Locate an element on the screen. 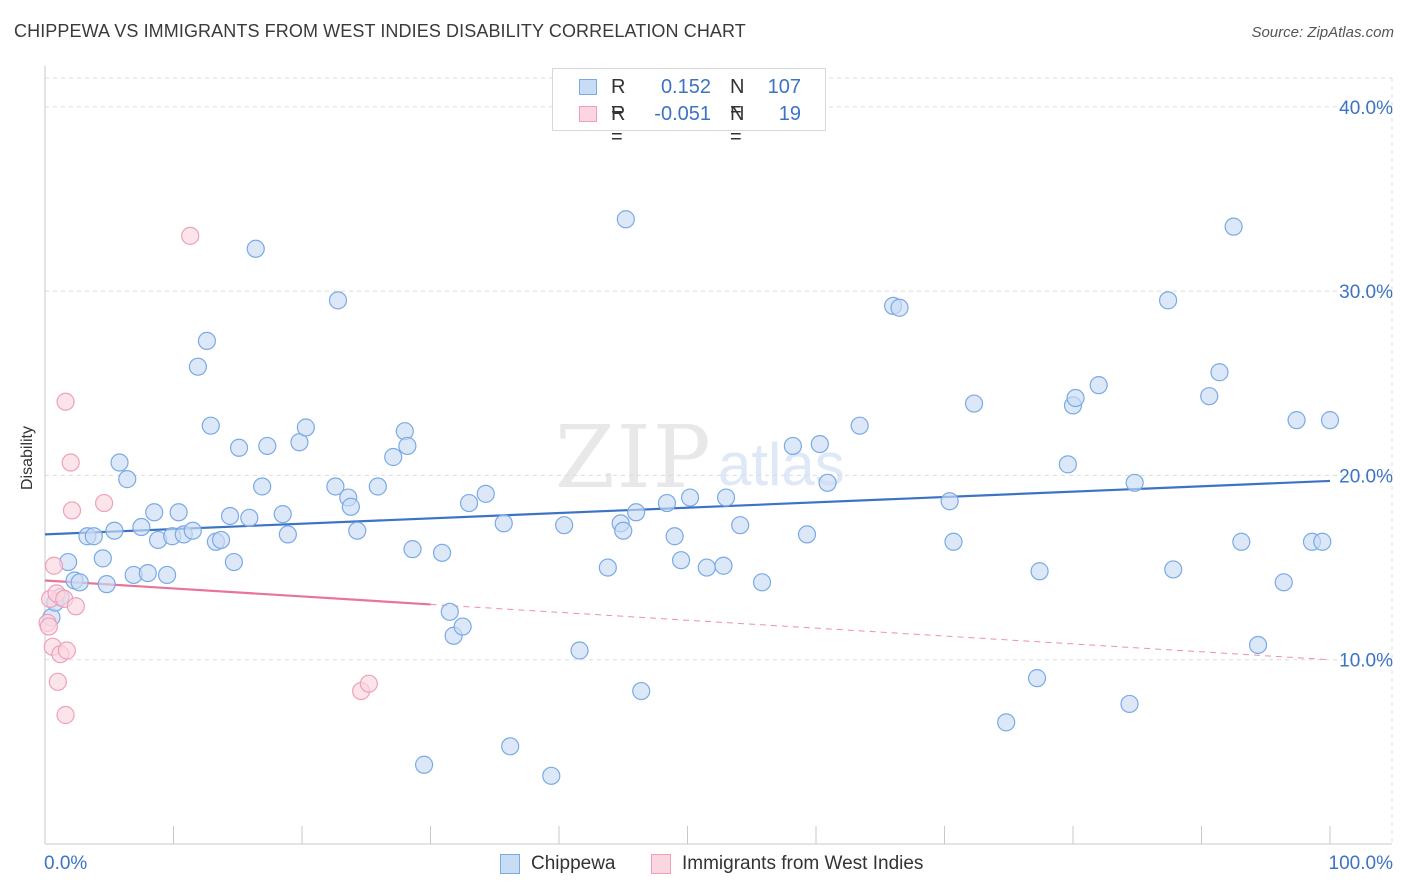  n-label: N = is located at coordinates (737, 125).